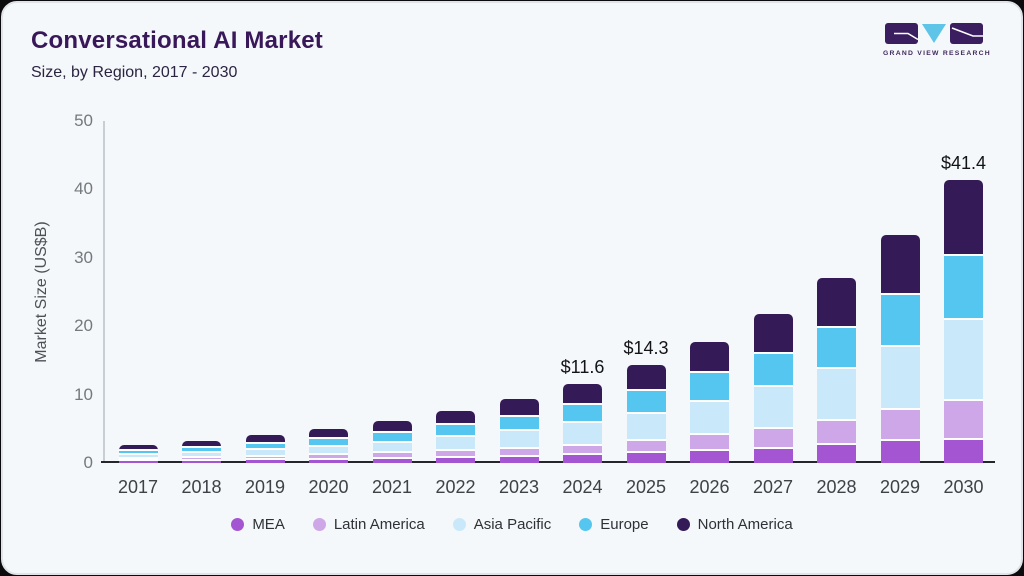 Image resolution: width=1024 pixels, height=576 pixels. What do you see at coordinates (83, 257) in the screenshot?
I see `y-tick-label: 30` at bounding box center [83, 257].